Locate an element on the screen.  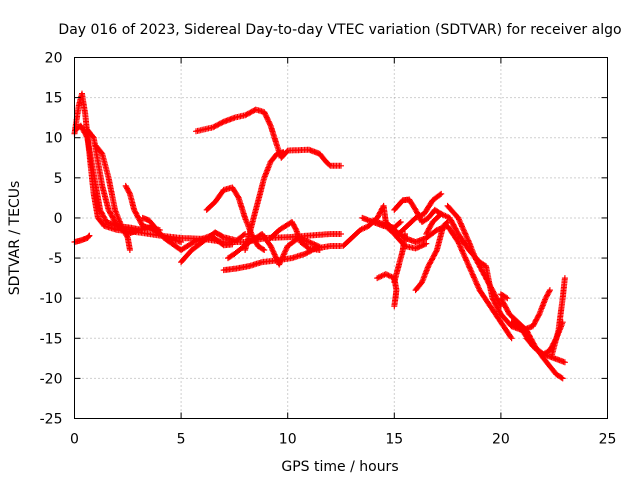
series-arc-u is located at coordinates (420, 213).